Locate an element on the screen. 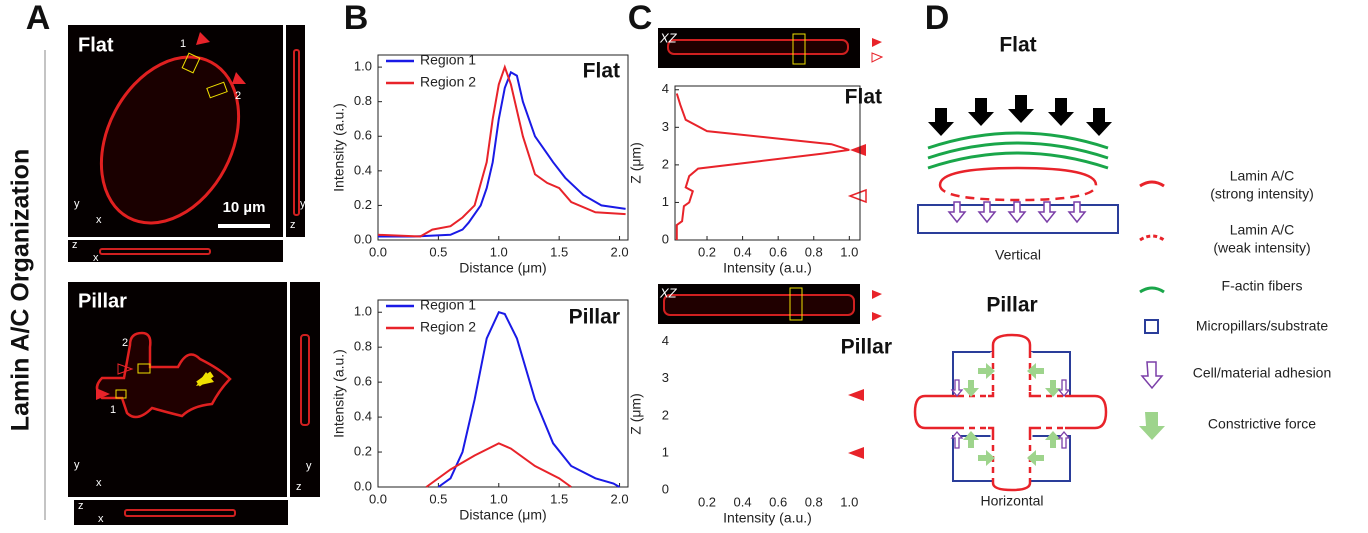 Image resolution: width=1368 pixels, height=533 pixels. legend-label: Region 2 is located at coordinates (448, 82).